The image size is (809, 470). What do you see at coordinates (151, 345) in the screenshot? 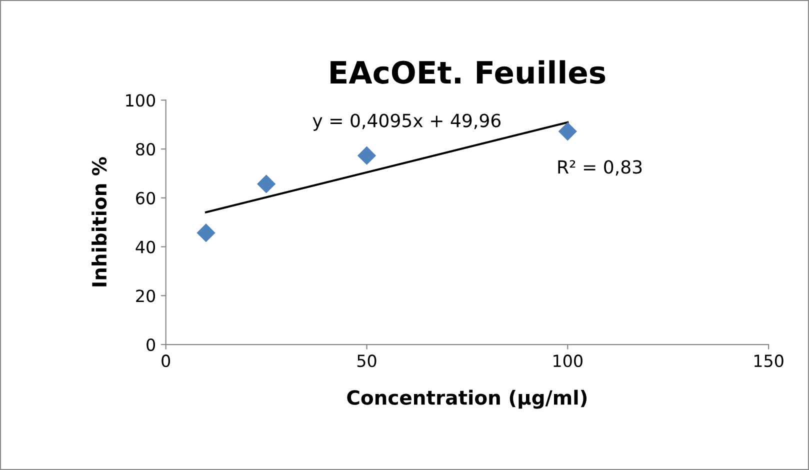
I see `y-tick-label: 0` at bounding box center [151, 345].